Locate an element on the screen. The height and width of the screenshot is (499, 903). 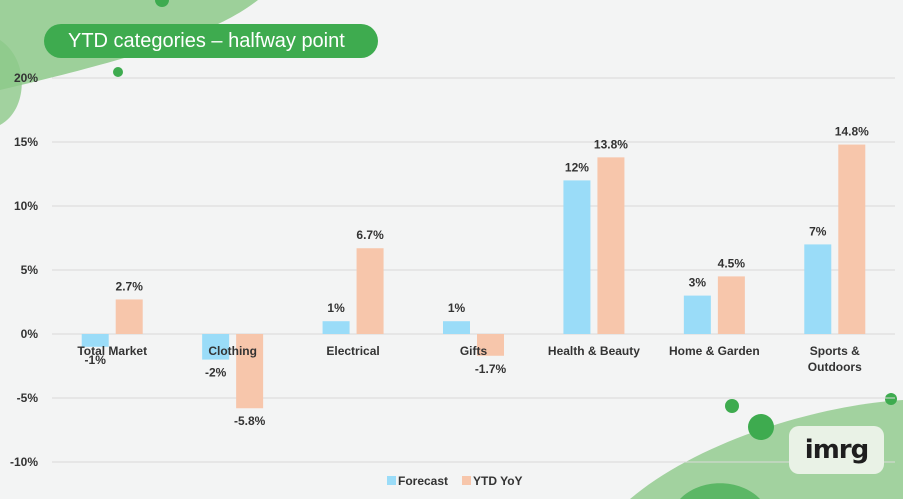
logo-text: imrg is located at coordinates (836, 450).